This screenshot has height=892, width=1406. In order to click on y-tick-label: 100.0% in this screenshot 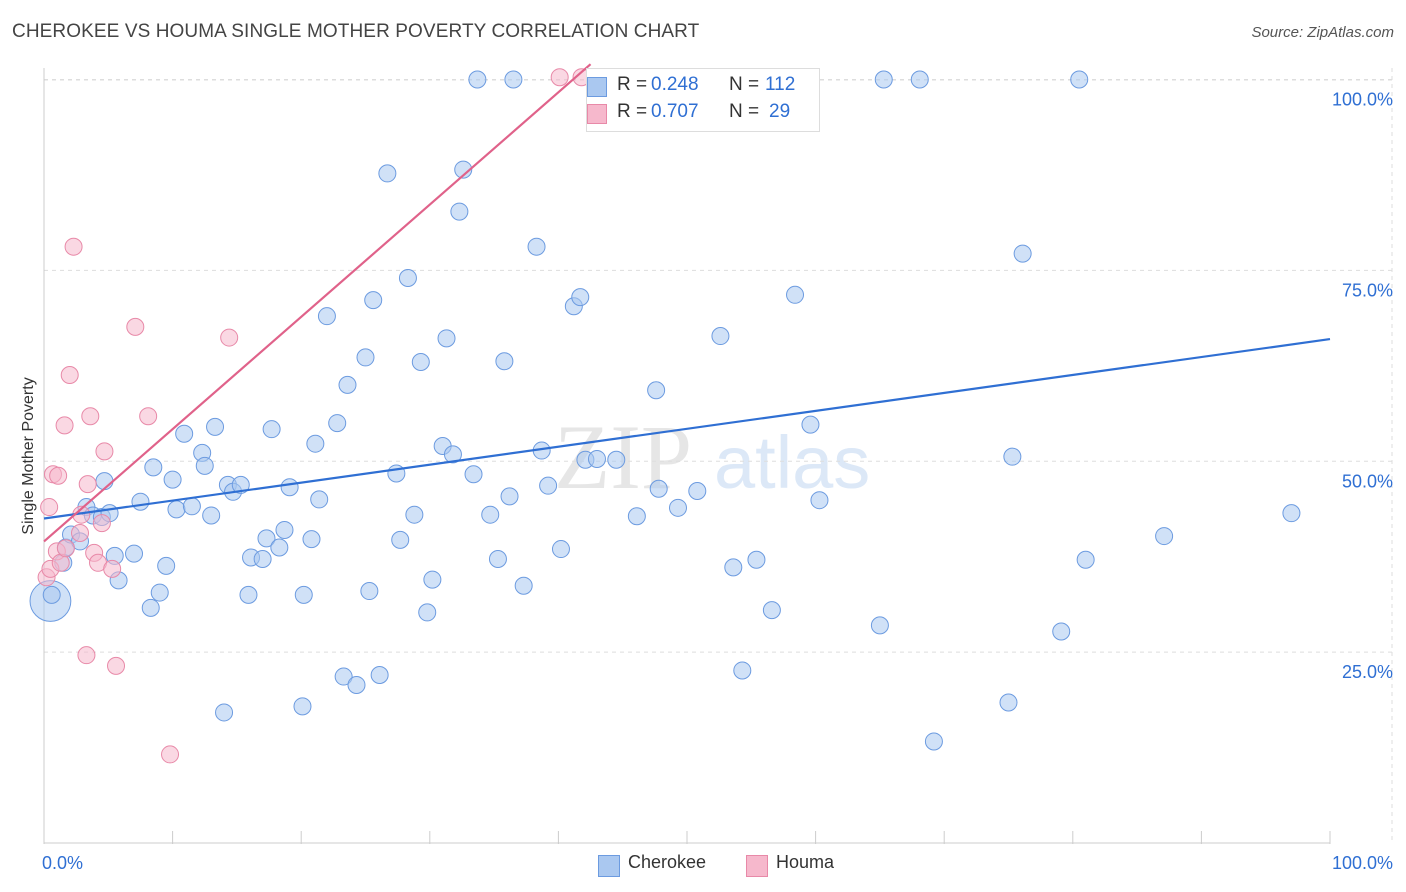, I will do `click(1362, 100)`.